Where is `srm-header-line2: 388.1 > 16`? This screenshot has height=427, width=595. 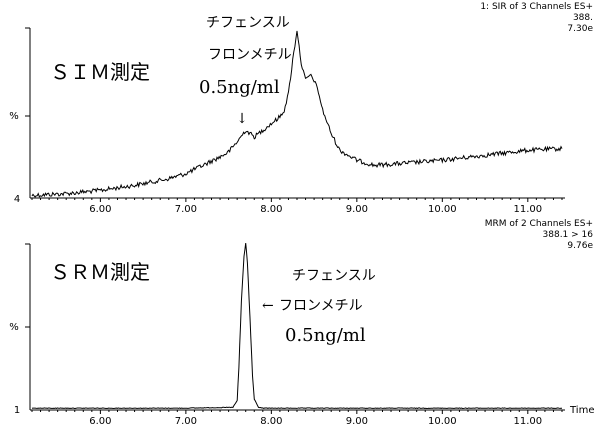
srm-header-line2: 388.1 > 16 is located at coordinates (568, 235).